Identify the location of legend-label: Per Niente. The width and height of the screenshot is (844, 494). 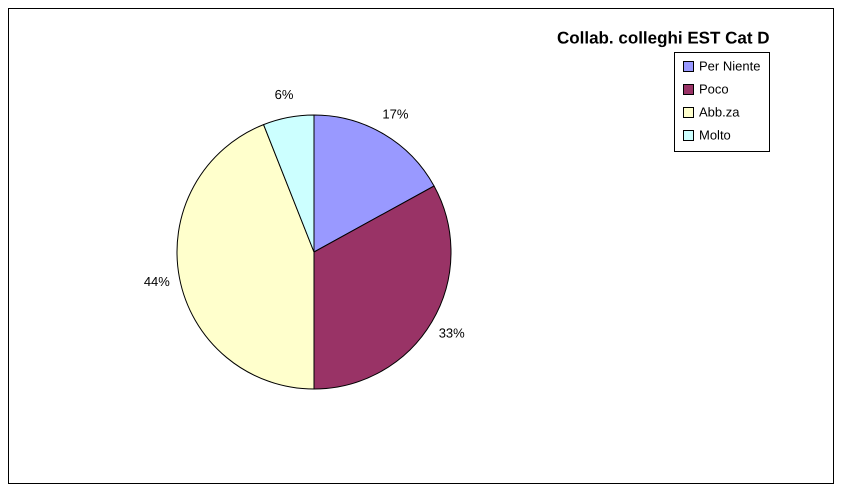
(729, 66).